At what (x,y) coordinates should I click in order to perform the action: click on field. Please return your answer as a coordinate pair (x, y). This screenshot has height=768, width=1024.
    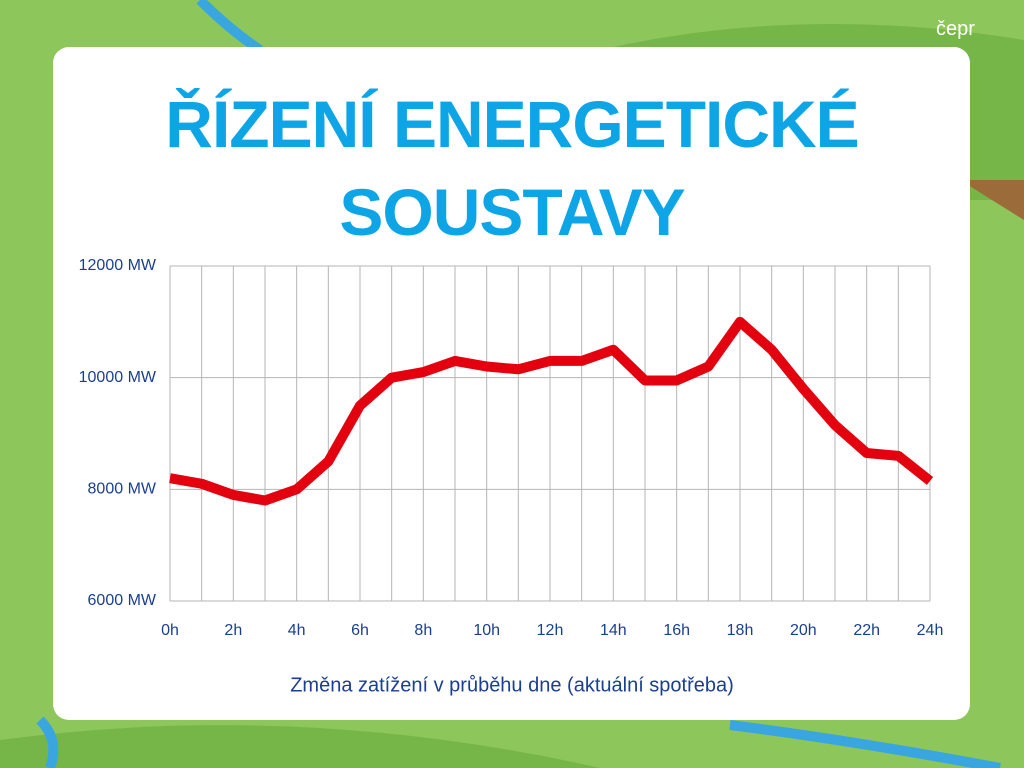
    Looking at the image, I should click on (992, 200).